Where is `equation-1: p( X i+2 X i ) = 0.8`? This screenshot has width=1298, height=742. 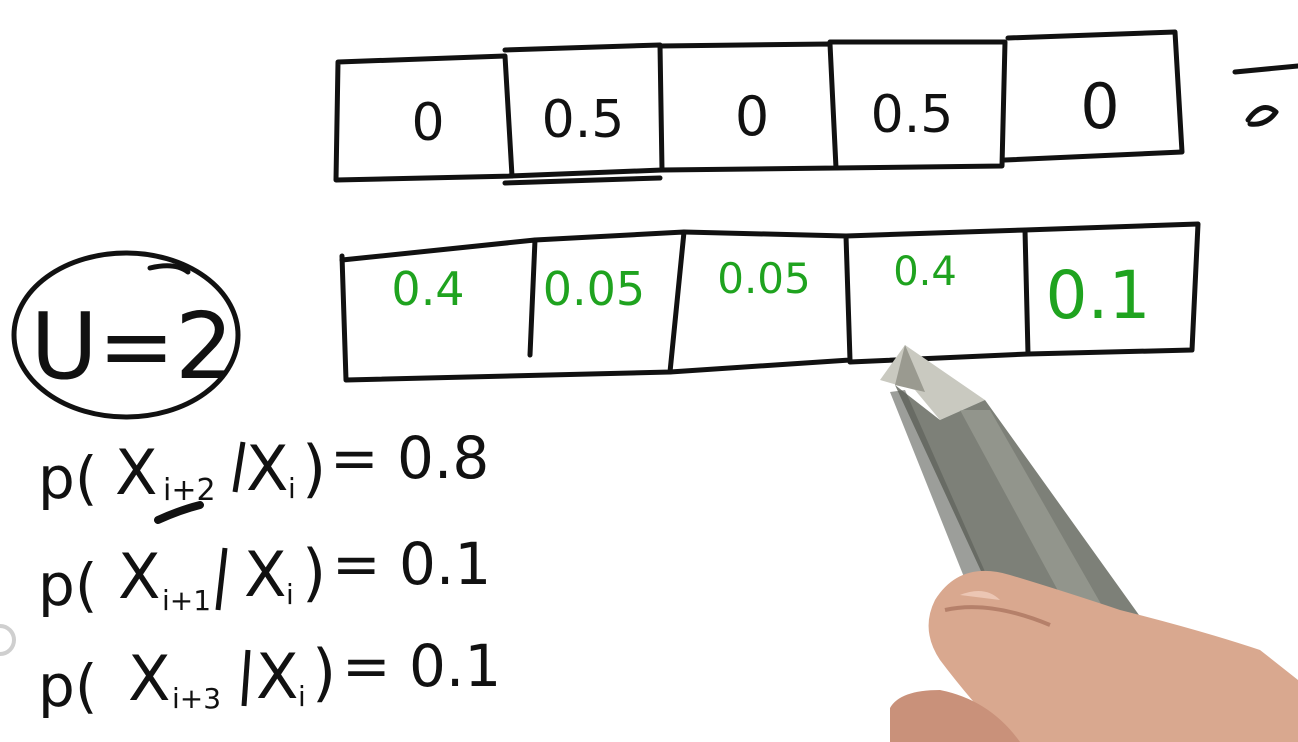 equation-1: p( X i+2 X i ) = 0.8 is located at coordinates (263, 474).